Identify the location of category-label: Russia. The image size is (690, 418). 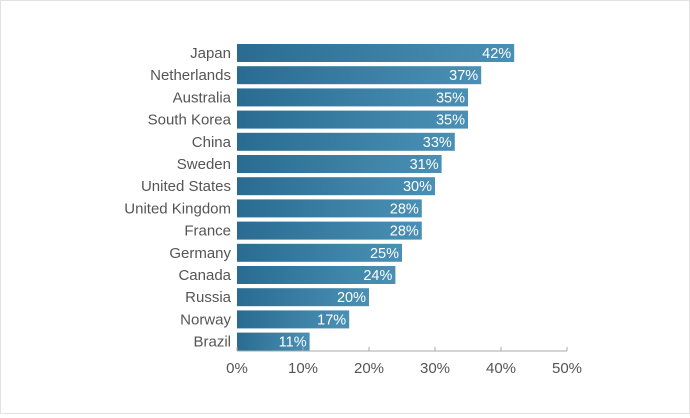
(208, 297).